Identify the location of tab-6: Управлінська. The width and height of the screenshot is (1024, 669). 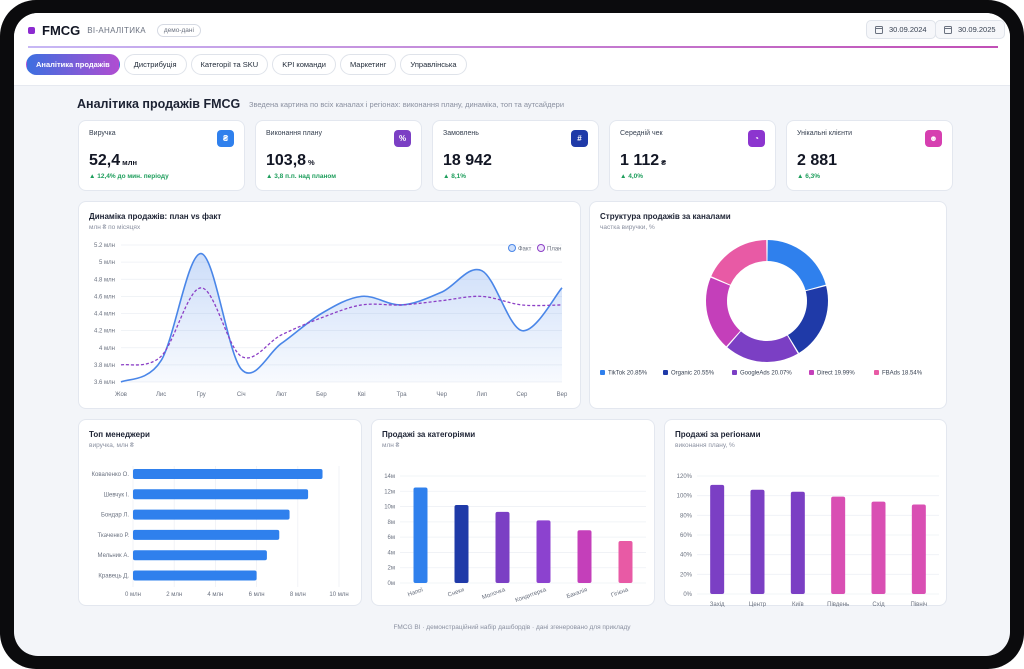
(433, 64).